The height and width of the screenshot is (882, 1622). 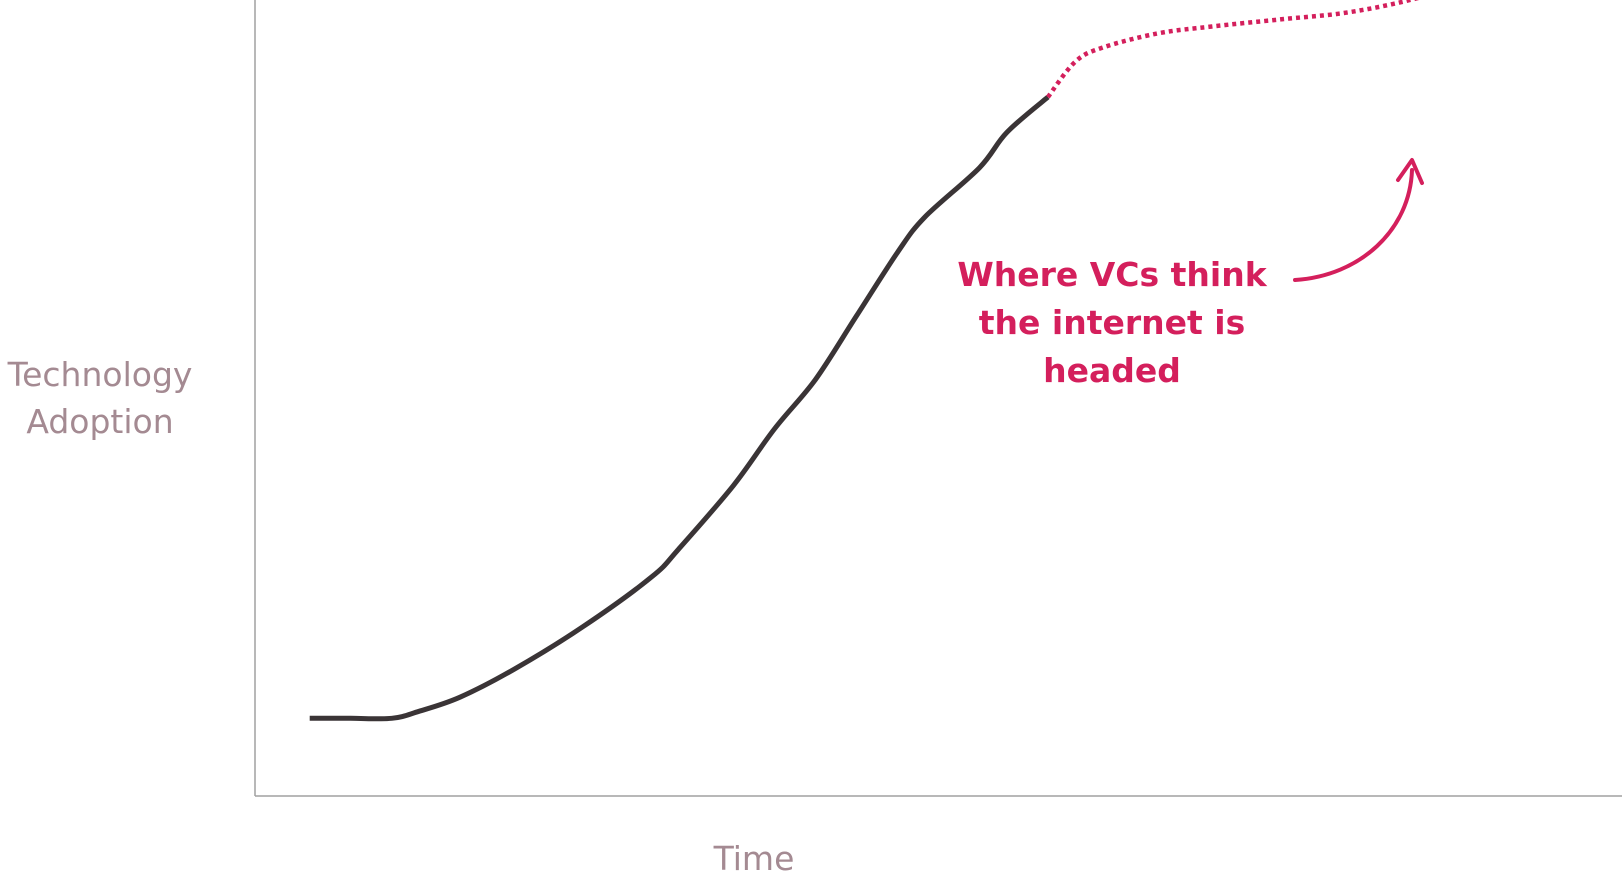 What do you see at coordinates (99, 421) in the screenshot?
I see `y-axis-title-line-2: Adoption` at bounding box center [99, 421].